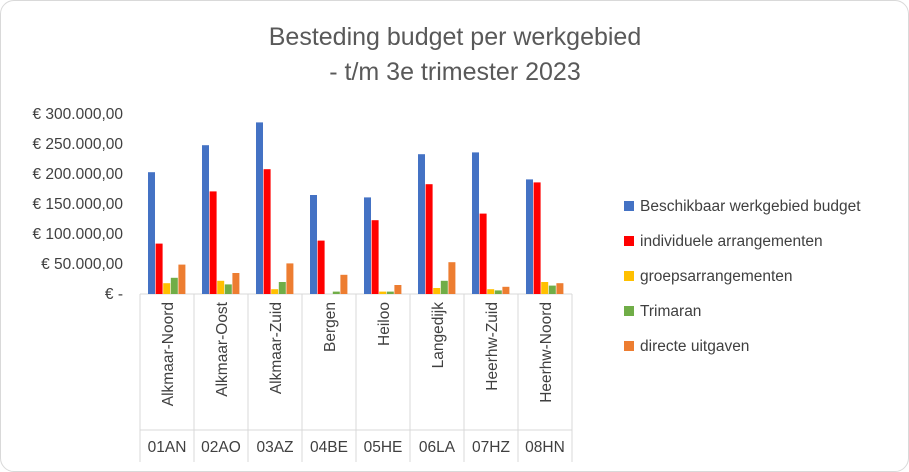 The width and height of the screenshot is (909, 472). I want to click on category-code: 03AZ, so click(274, 447).